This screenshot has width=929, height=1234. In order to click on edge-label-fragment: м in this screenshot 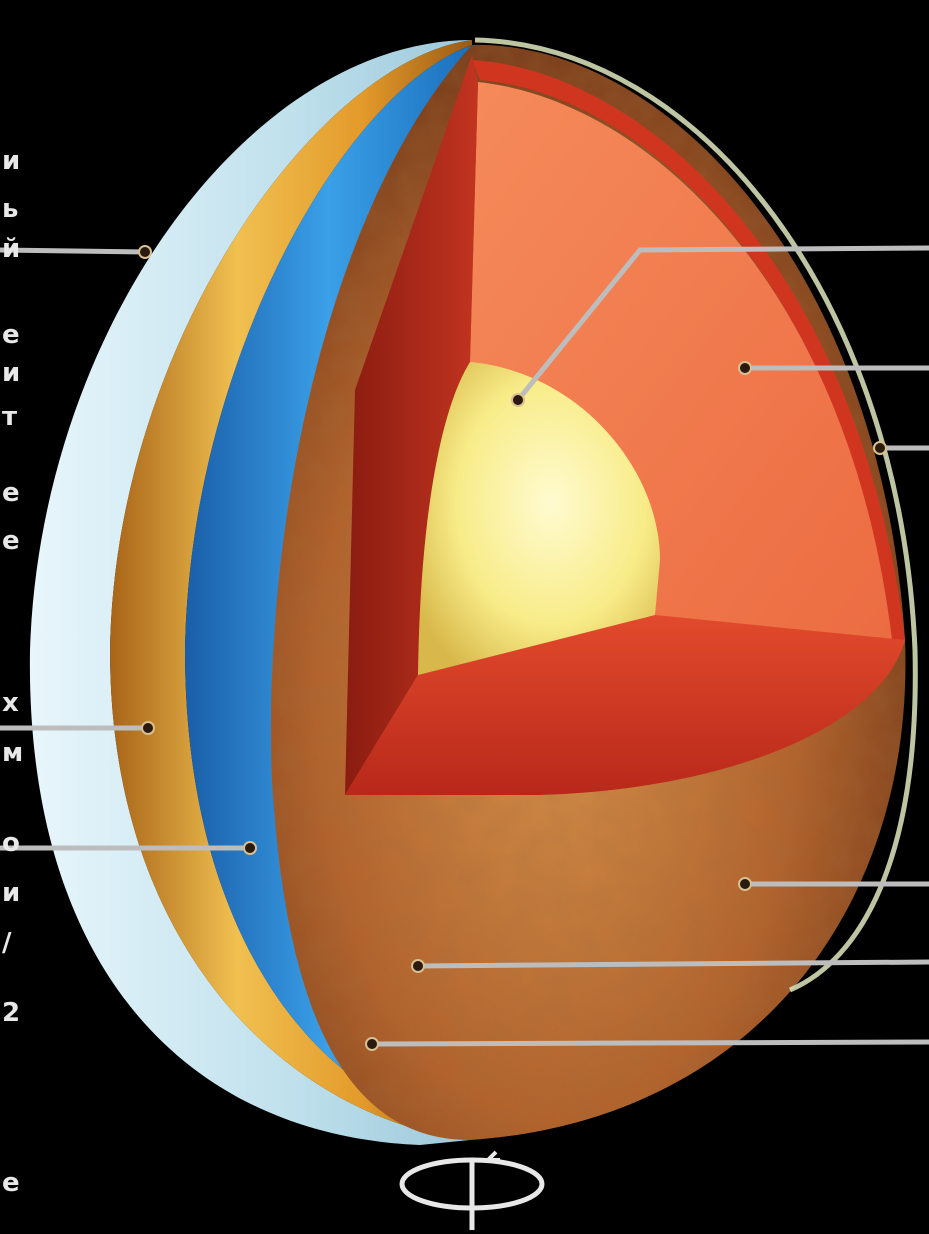, I will do `click(13, 753)`.